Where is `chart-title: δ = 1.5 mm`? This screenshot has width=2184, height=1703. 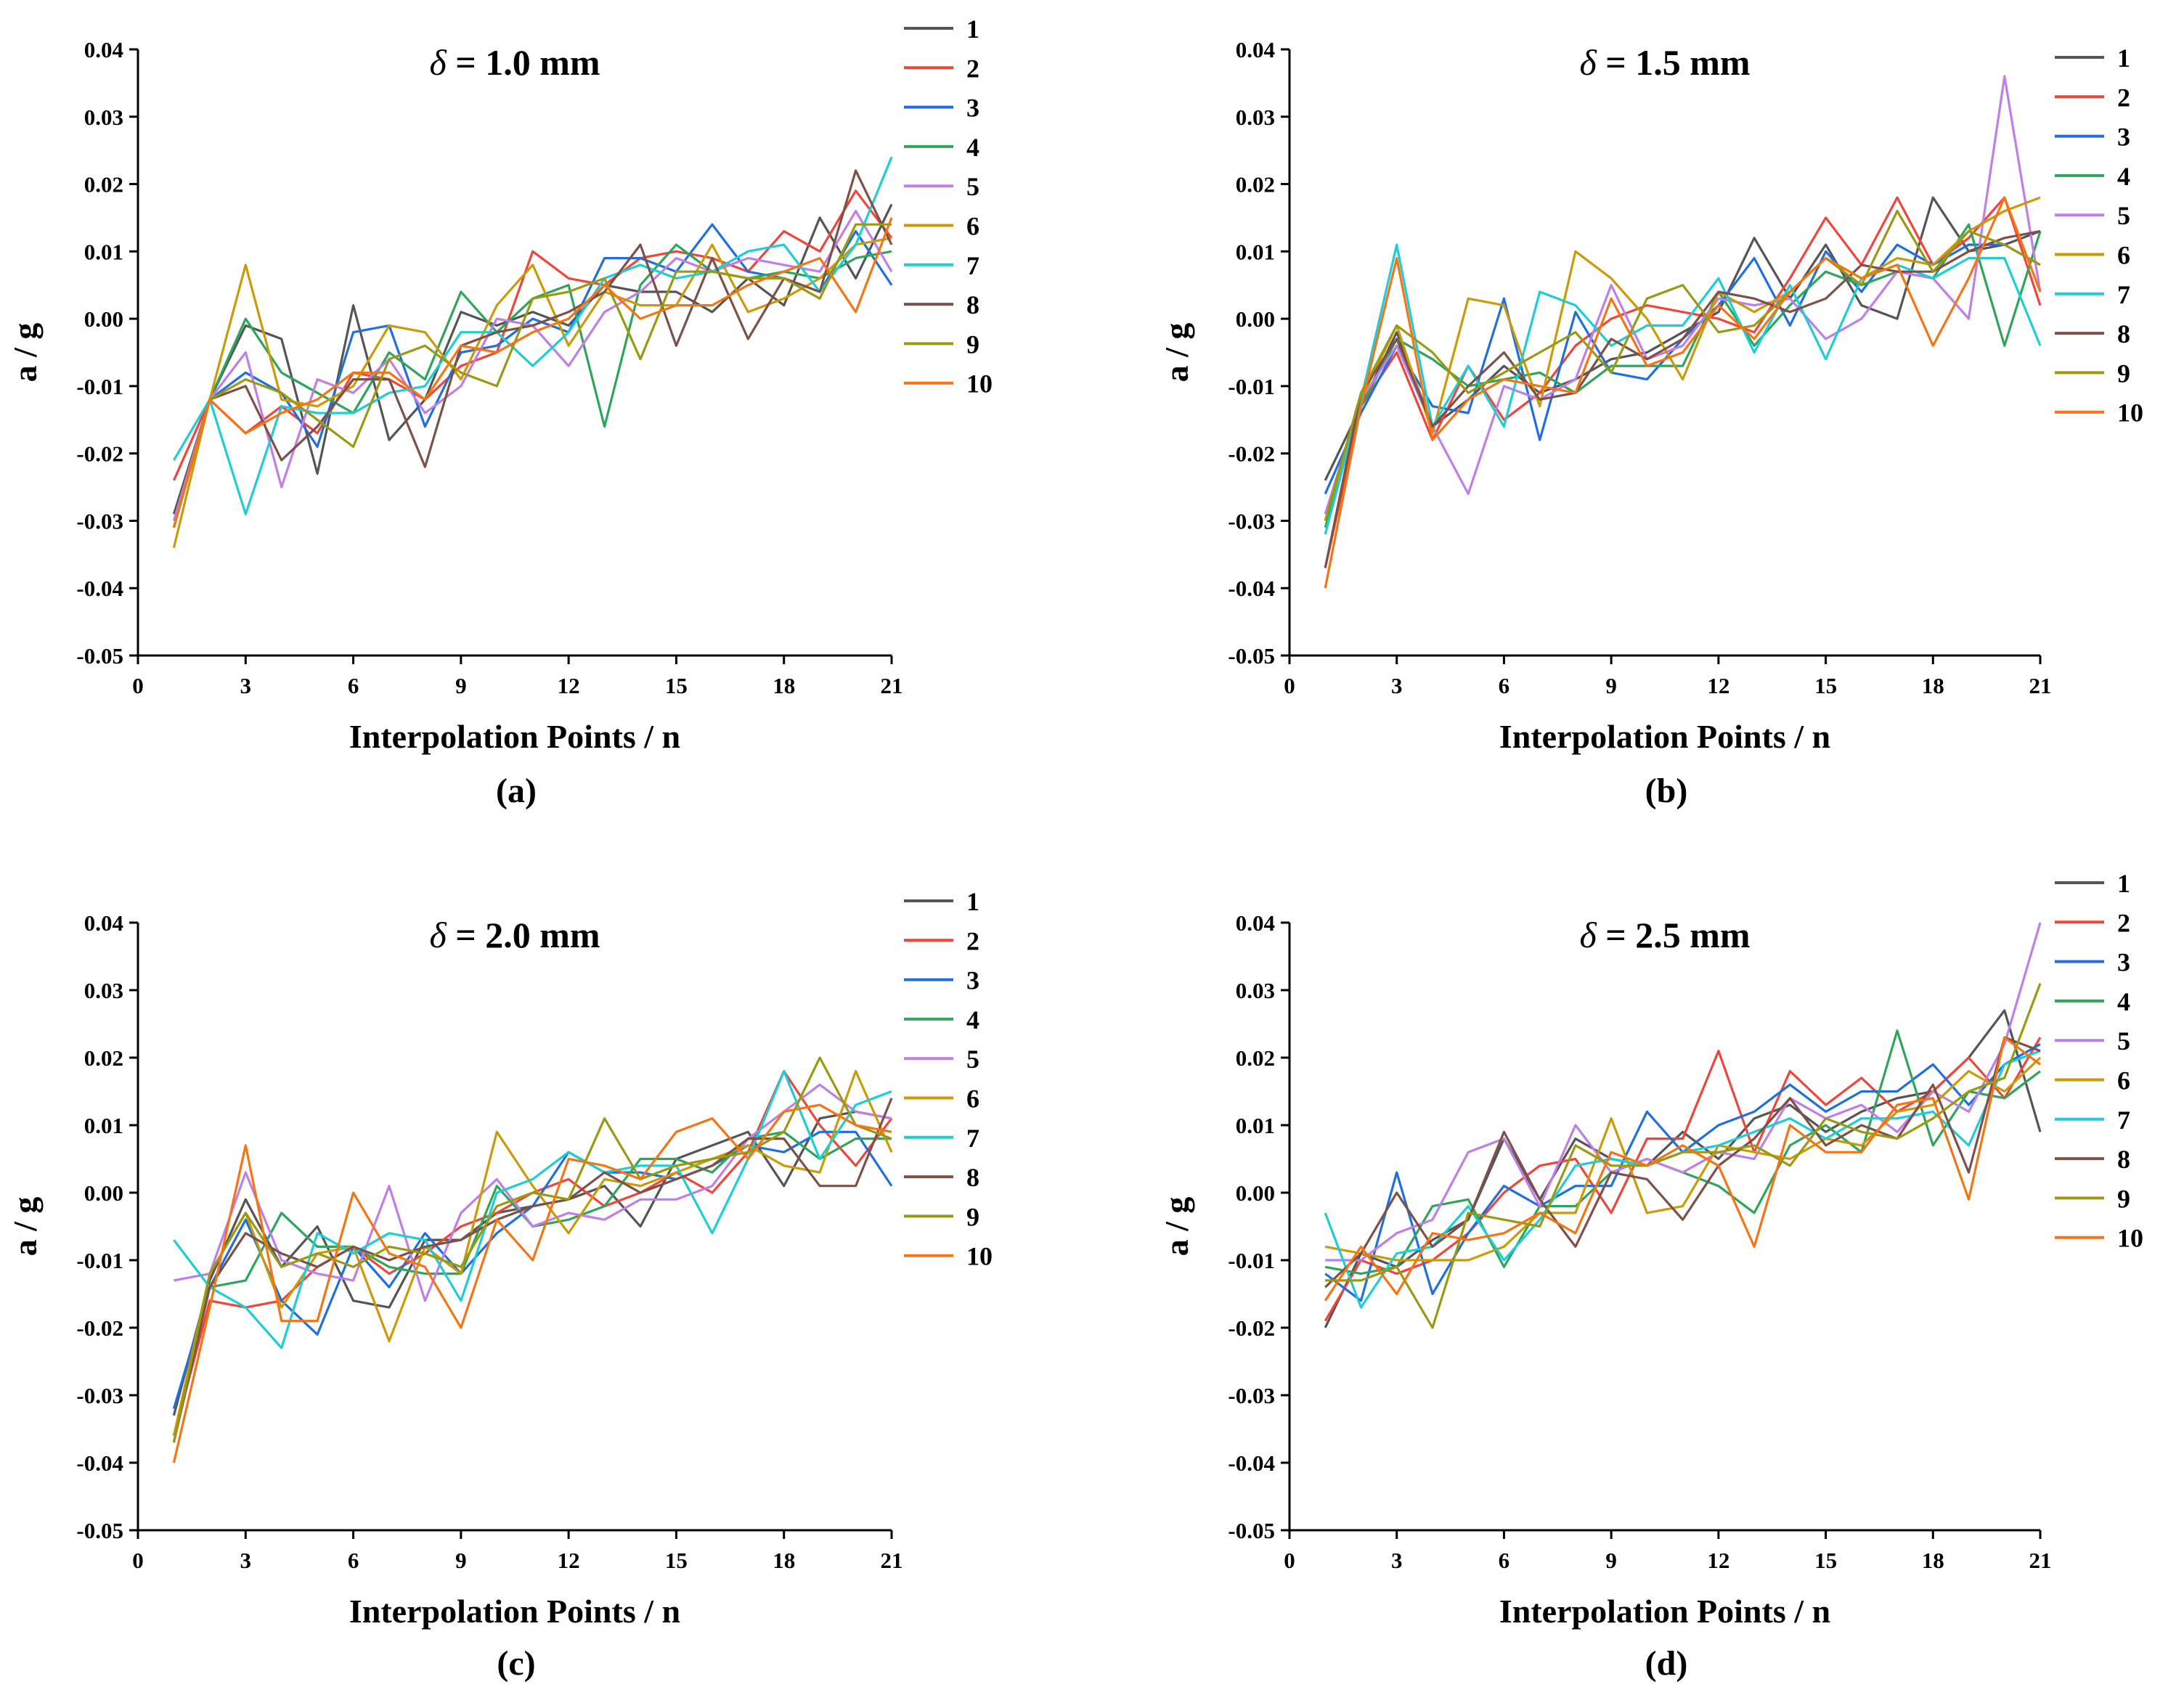 chart-title: δ = 1.5 mm is located at coordinates (1664, 62).